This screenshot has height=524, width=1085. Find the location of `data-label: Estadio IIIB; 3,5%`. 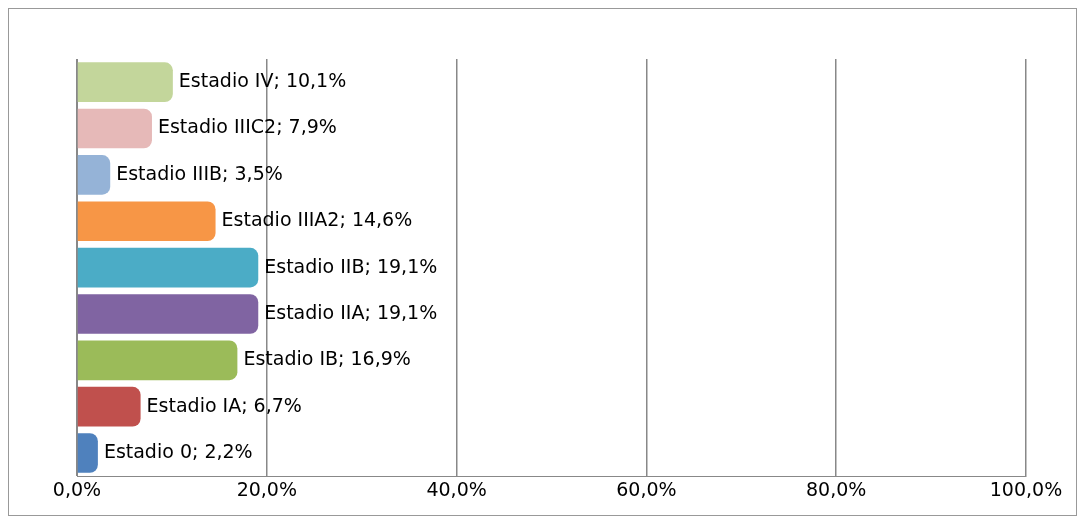

data-label: Estadio IIIB; 3,5% is located at coordinates (199, 172).